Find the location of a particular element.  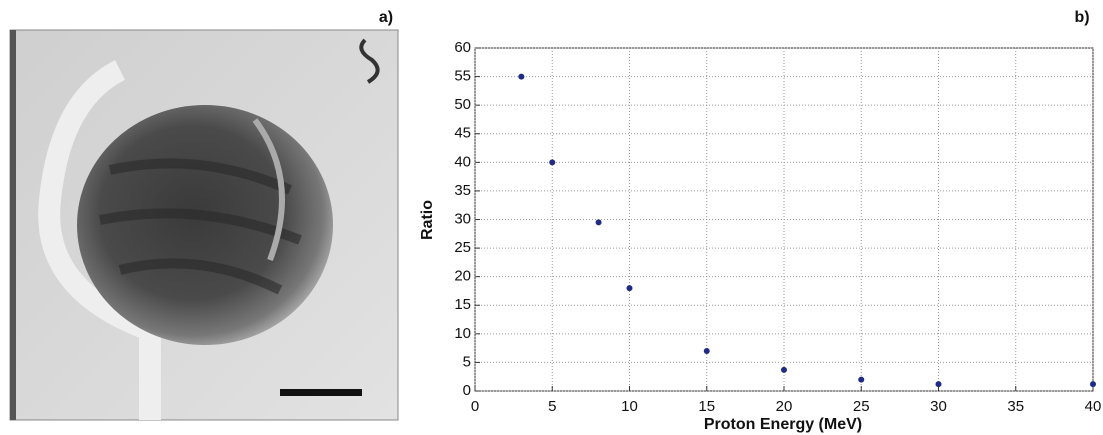

y-axis-label: Ratio is located at coordinates (427, 220).